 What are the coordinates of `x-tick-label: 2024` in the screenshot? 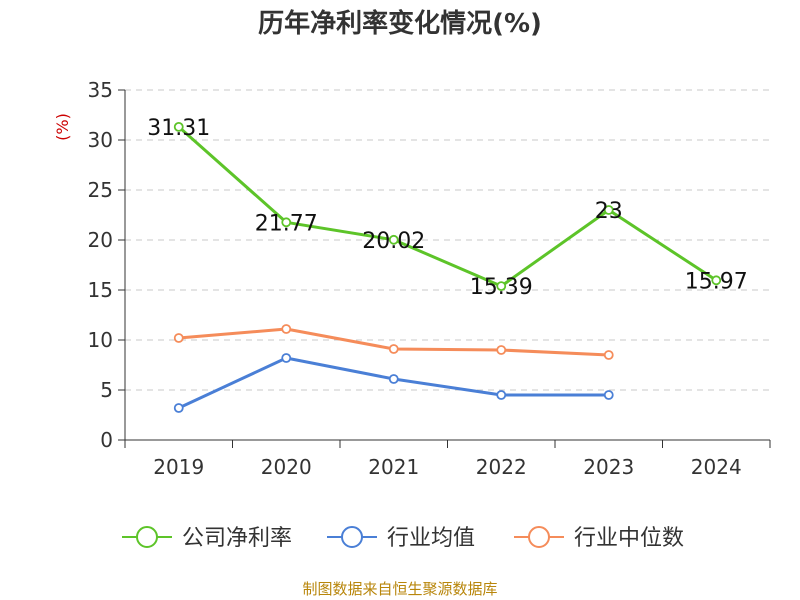 It's located at (716, 467).